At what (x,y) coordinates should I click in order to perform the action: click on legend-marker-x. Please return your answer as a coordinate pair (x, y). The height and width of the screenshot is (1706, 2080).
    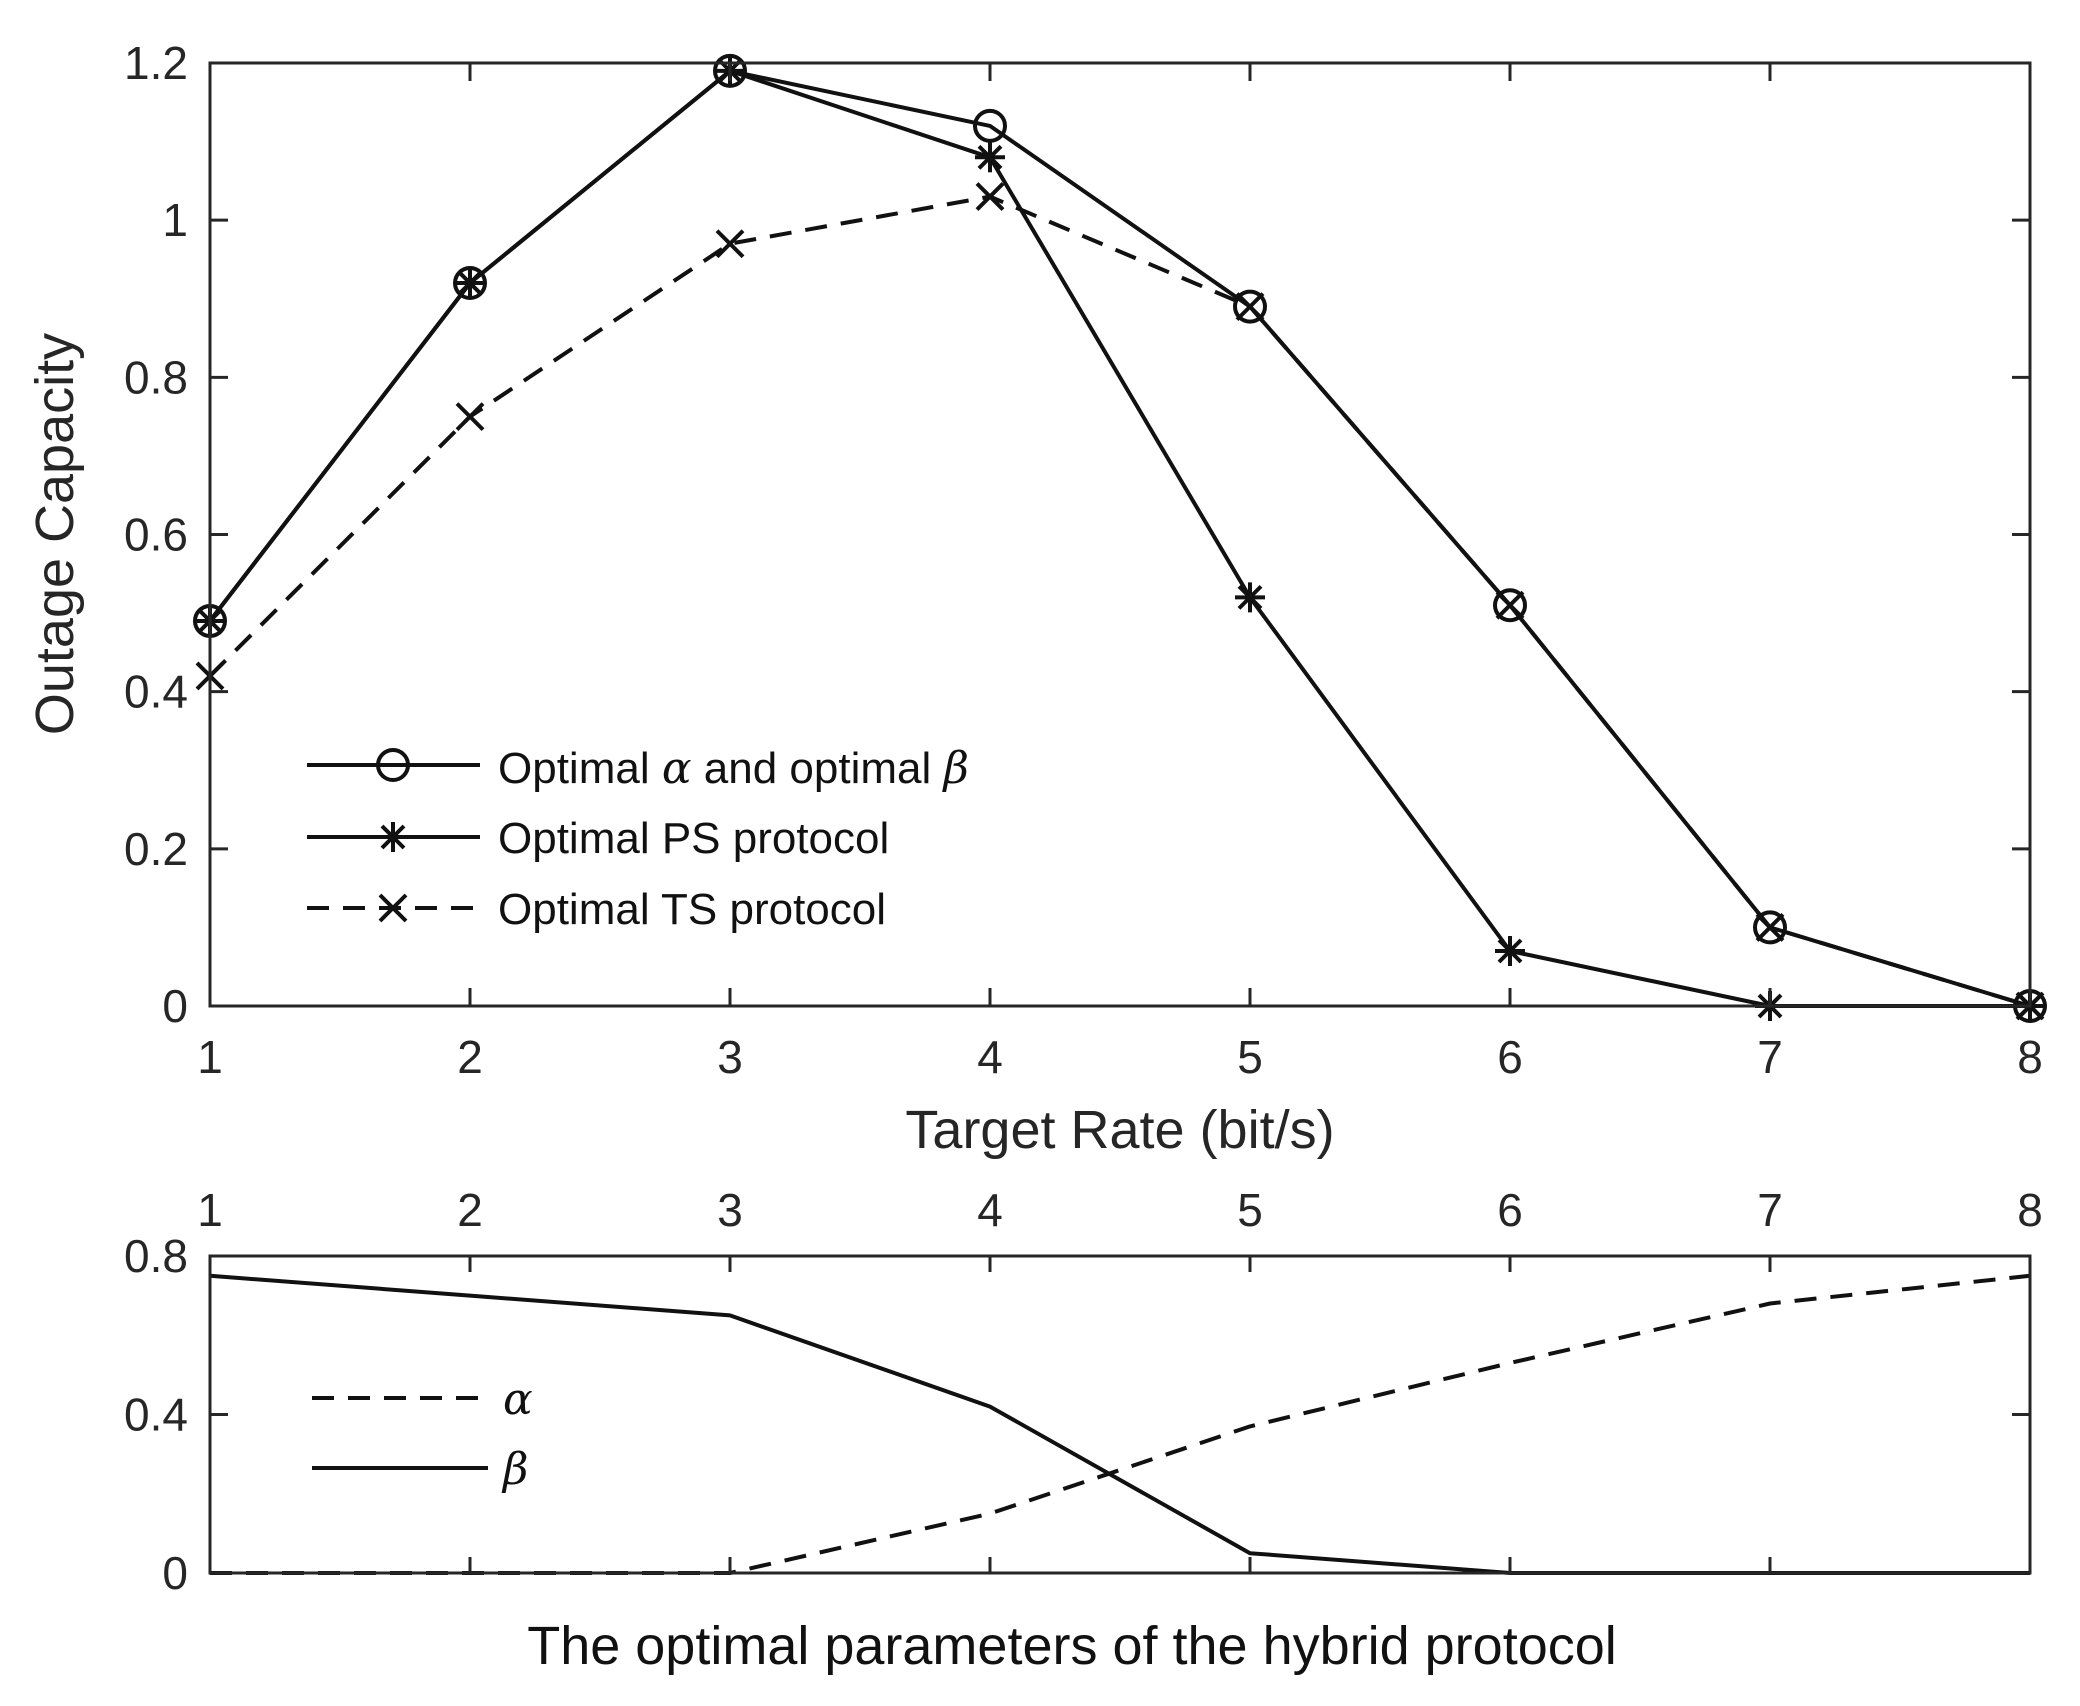
    Looking at the image, I should click on (393, 908).